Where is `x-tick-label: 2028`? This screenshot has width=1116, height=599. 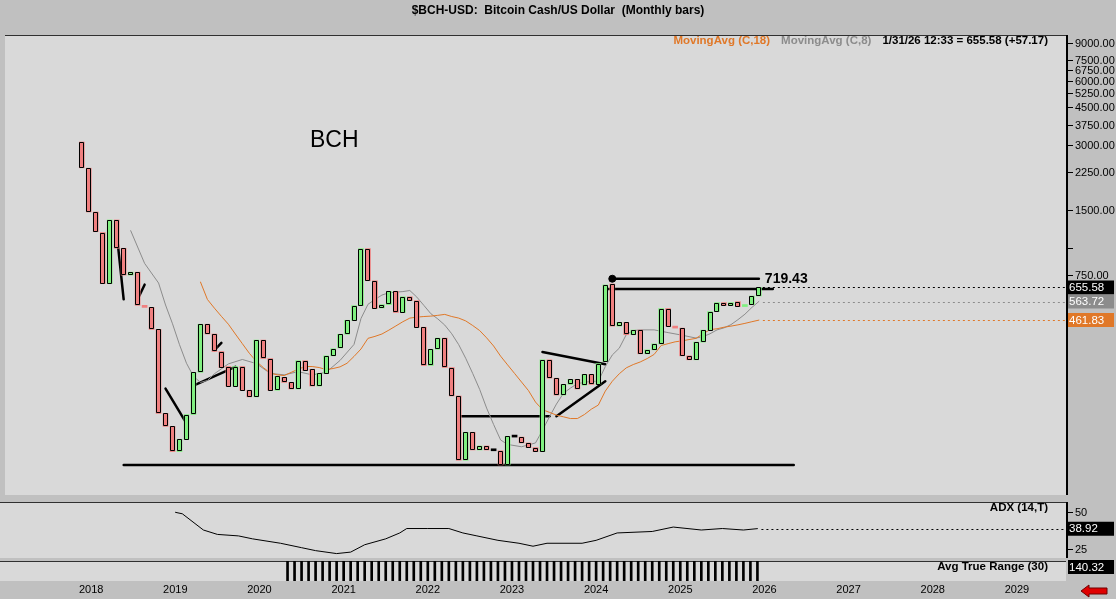
x-tick-label: 2028 is located at coordinates (932, 589).